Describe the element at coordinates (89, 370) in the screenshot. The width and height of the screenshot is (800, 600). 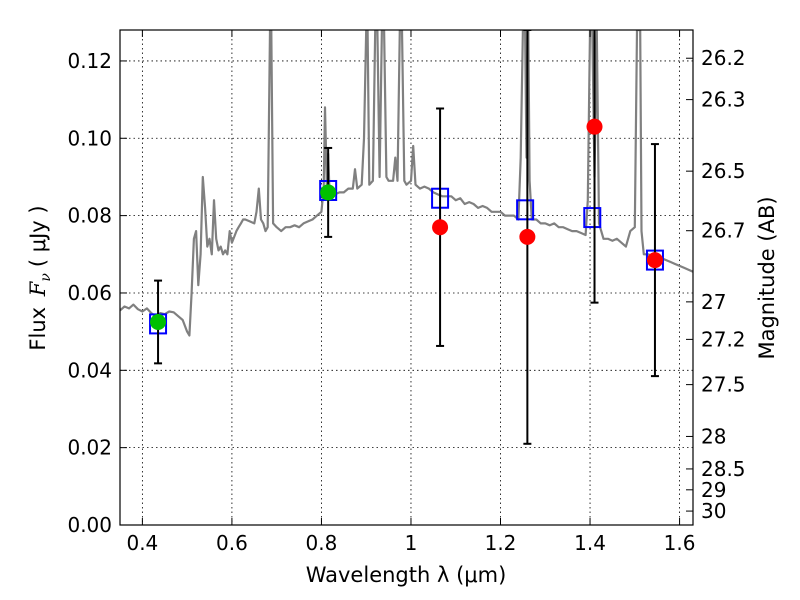
I see `y-tick-label: 0.04` at that location.